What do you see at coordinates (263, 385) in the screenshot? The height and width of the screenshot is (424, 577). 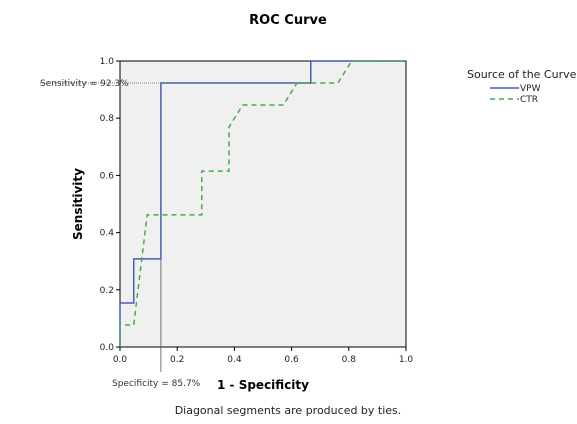 I see `x-axis-label: 1 - Specificity` at bounding box center [263, 385].